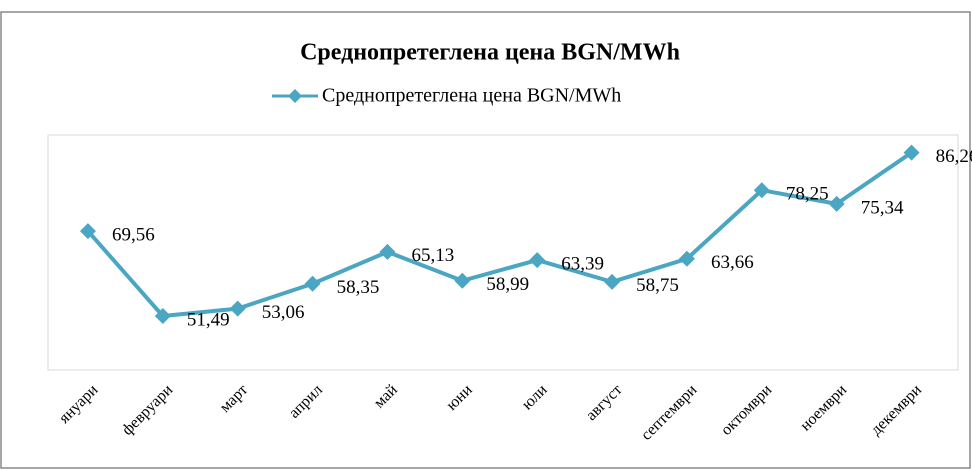  What do you see at coordinates (807, 194) in the screenshot?
I see `data-label: 78,25` at bounding box center [807, 194].